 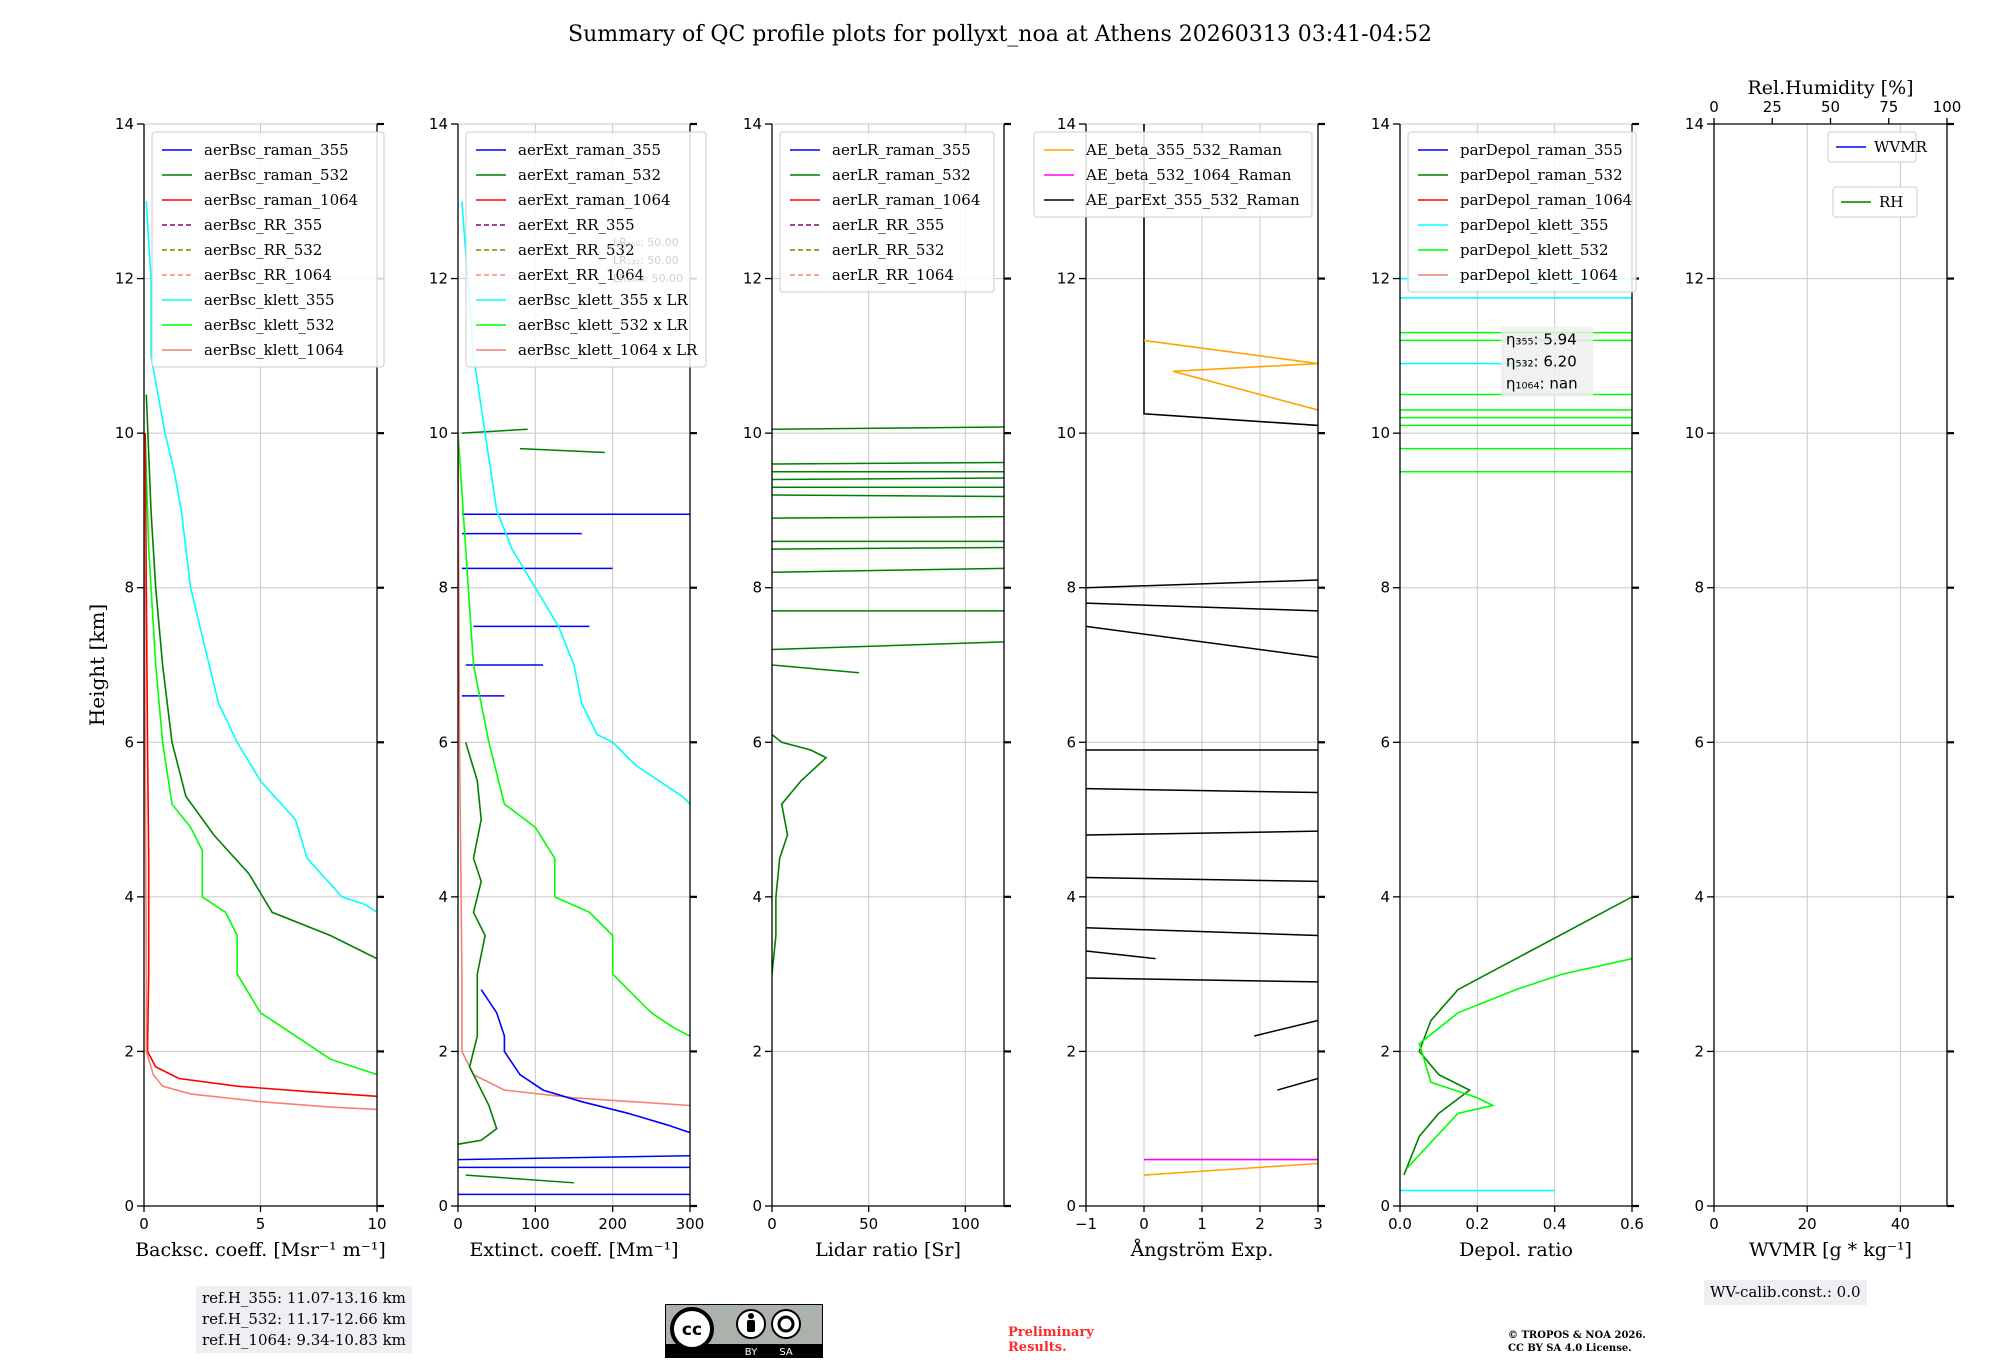 What do you see at coordinates (1400, 1224) in the screenshot?
I see `x-tick-label: 0.0` at bounding box center [1400, 1224].